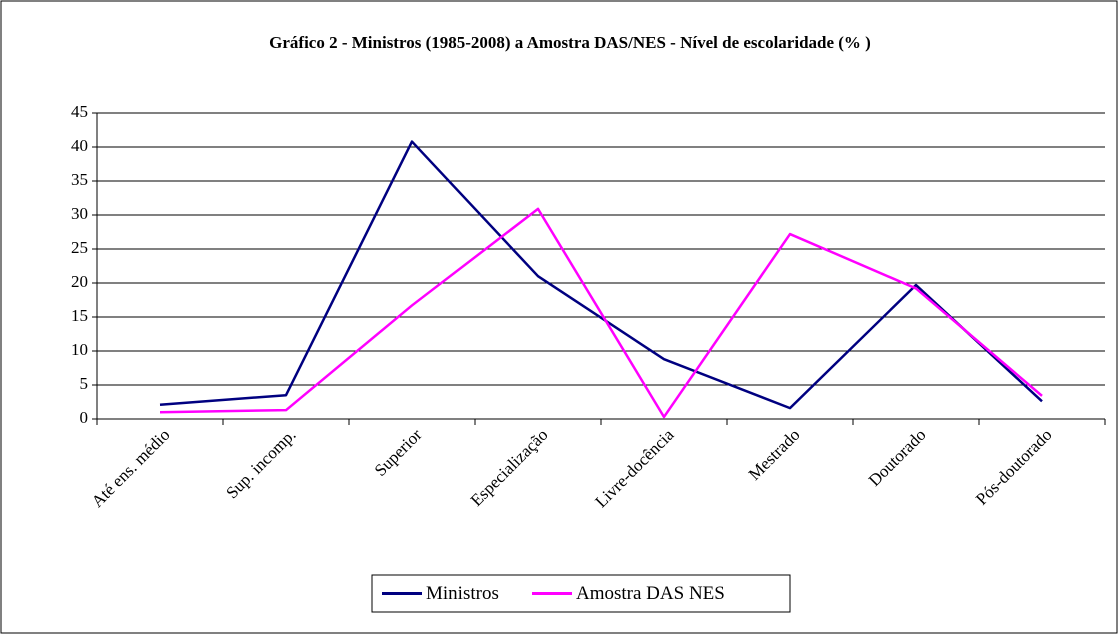 The height and width of the screenshot is (635, 1119). Describe the element at coordinates (79, 281) in the screenshot. I see `y-tick-label: 20` at that location.